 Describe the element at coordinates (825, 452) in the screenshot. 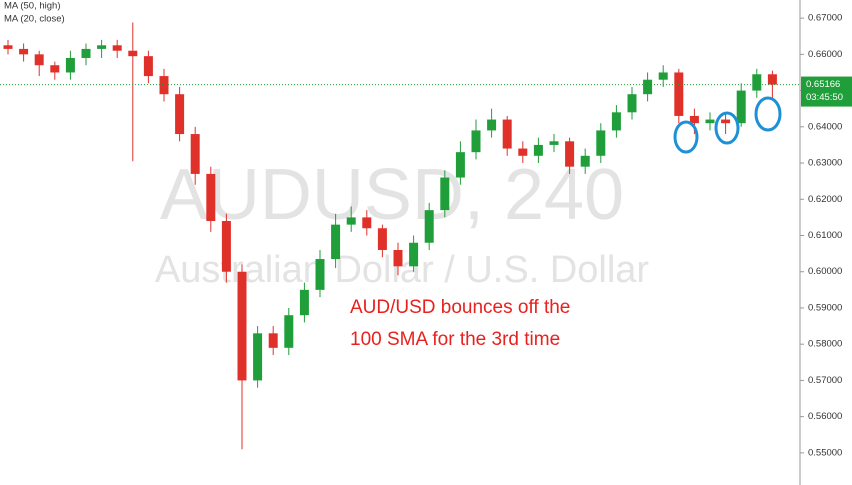

I see `y-tick-label: 0.55000` at that location.